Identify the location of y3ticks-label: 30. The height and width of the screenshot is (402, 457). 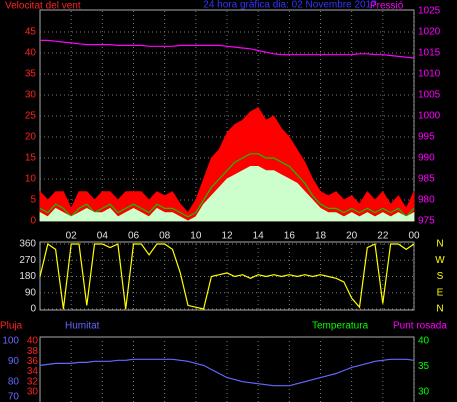
(33, 391).